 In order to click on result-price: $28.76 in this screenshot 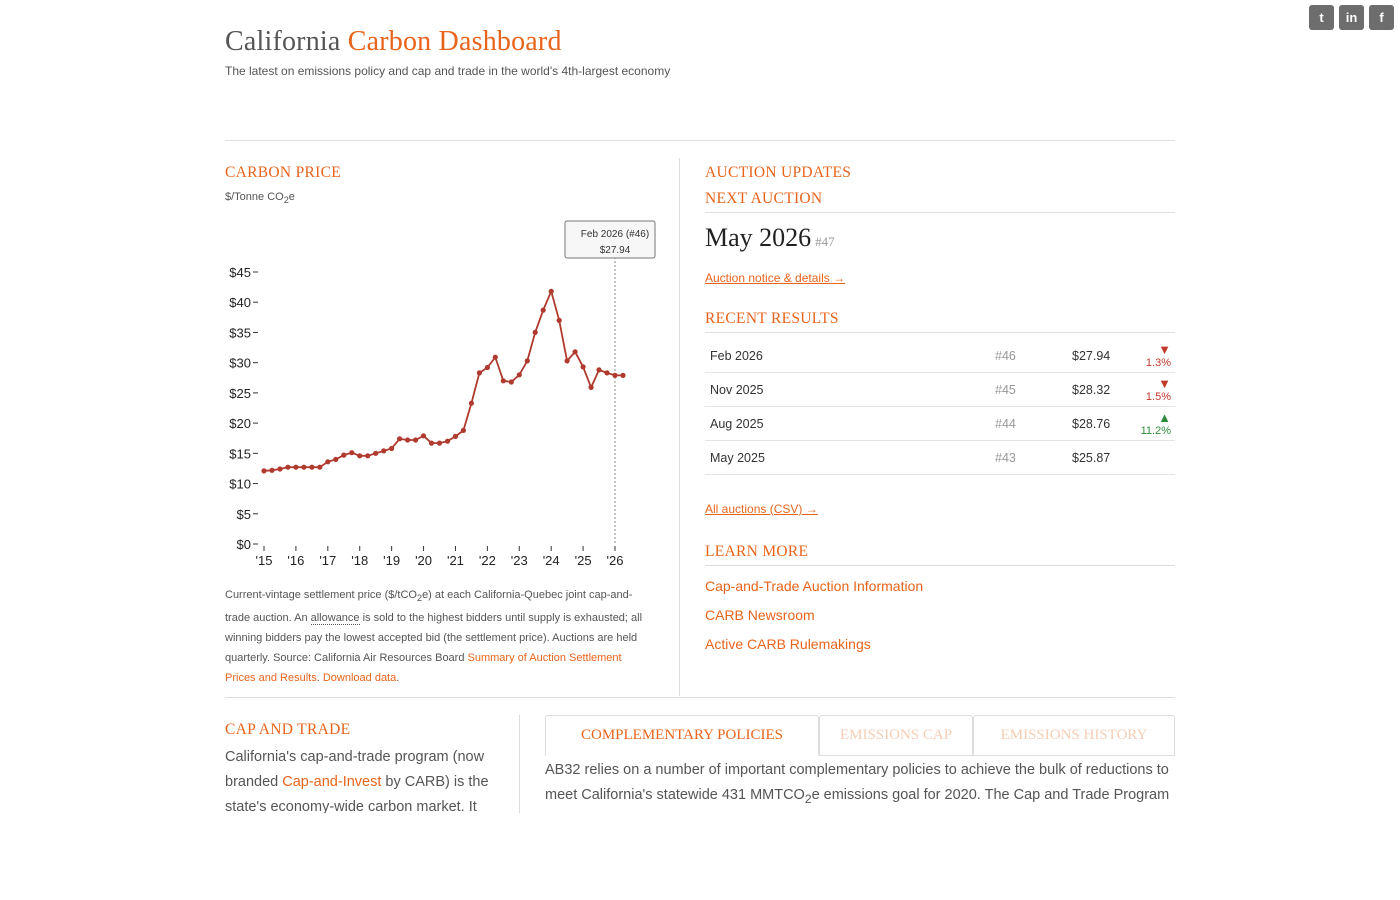, I will do `click(1102, 423)`.